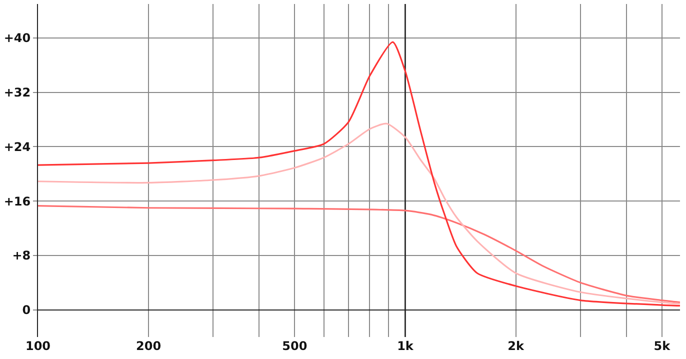 The height and width of the screenshot is (359, 686). What do you see at coordinates (17, 201) in the screenshot?
I see `y-tick-label: +16` at bounding box center [17, 201].